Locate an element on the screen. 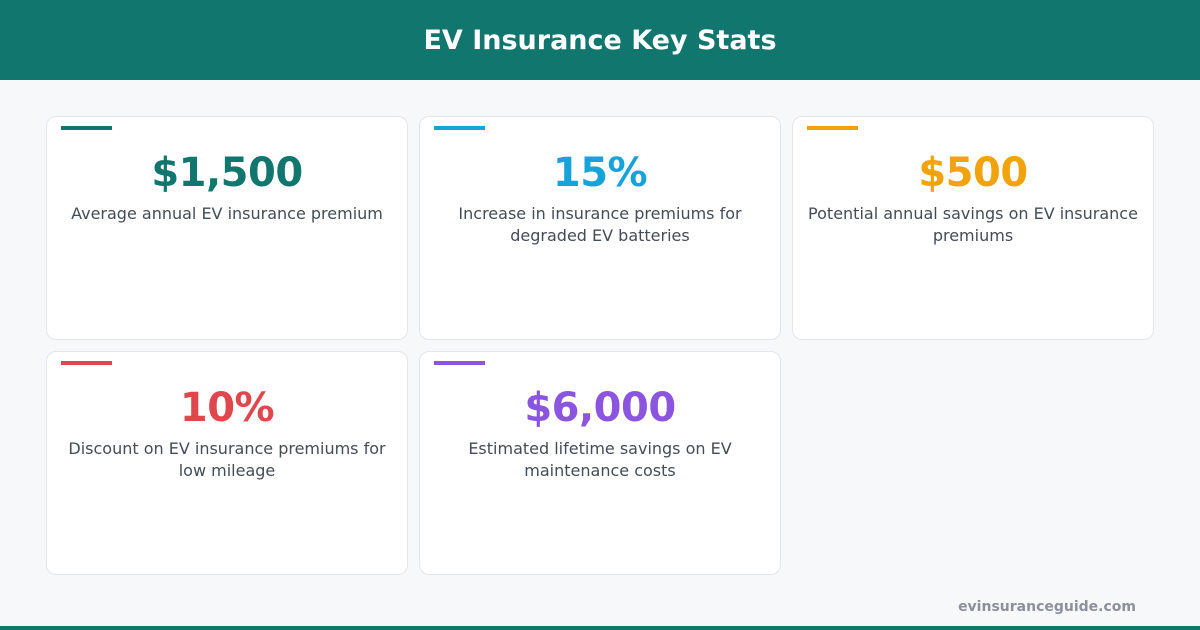 This screenshot has height=630, width=1200. stat-value: 10% is located at coordinates (227, 408).